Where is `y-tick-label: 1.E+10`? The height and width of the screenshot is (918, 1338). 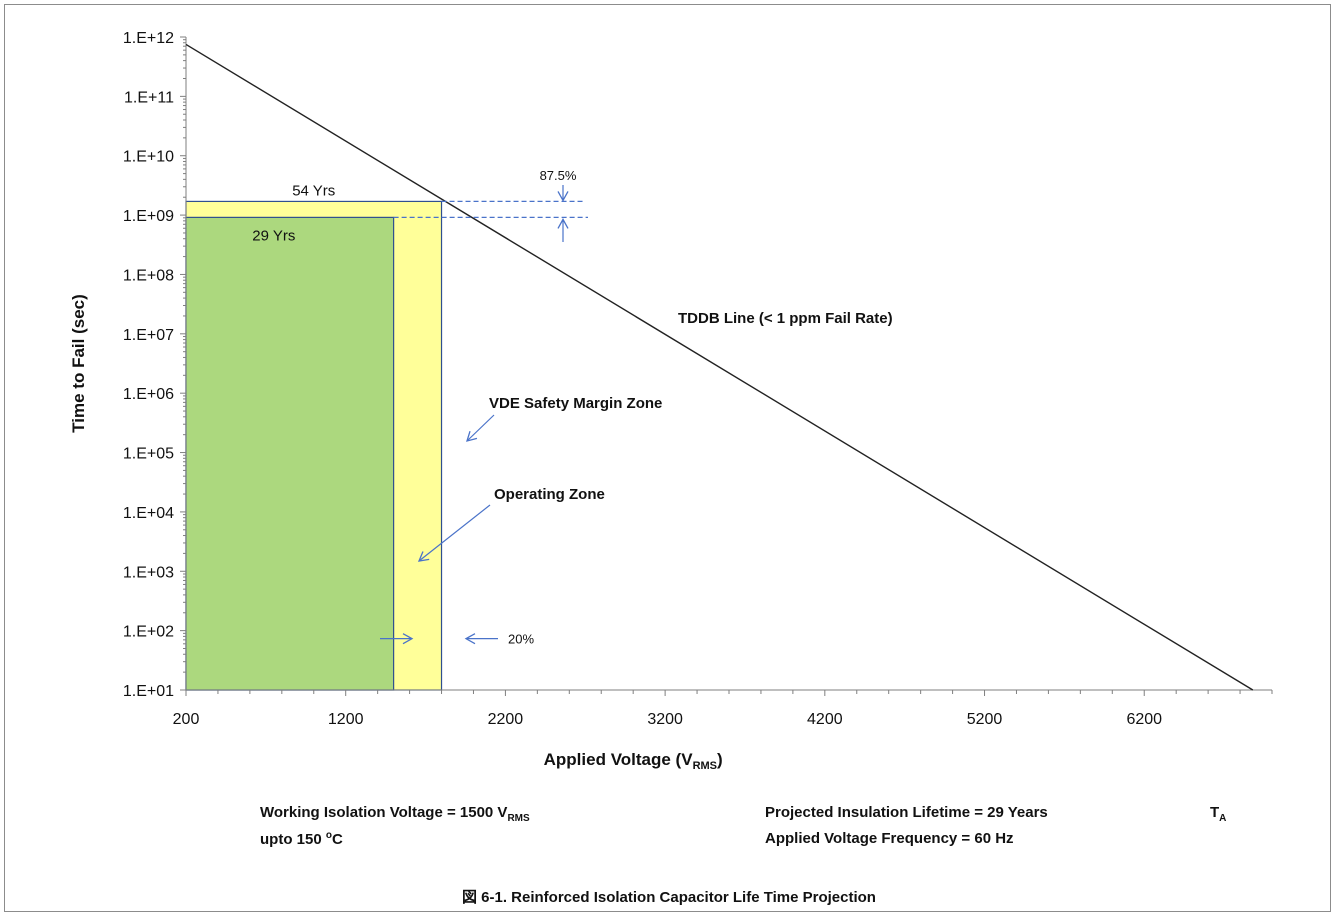 y-tick-label: 1.E+10 is located at coordinates (148, 157).